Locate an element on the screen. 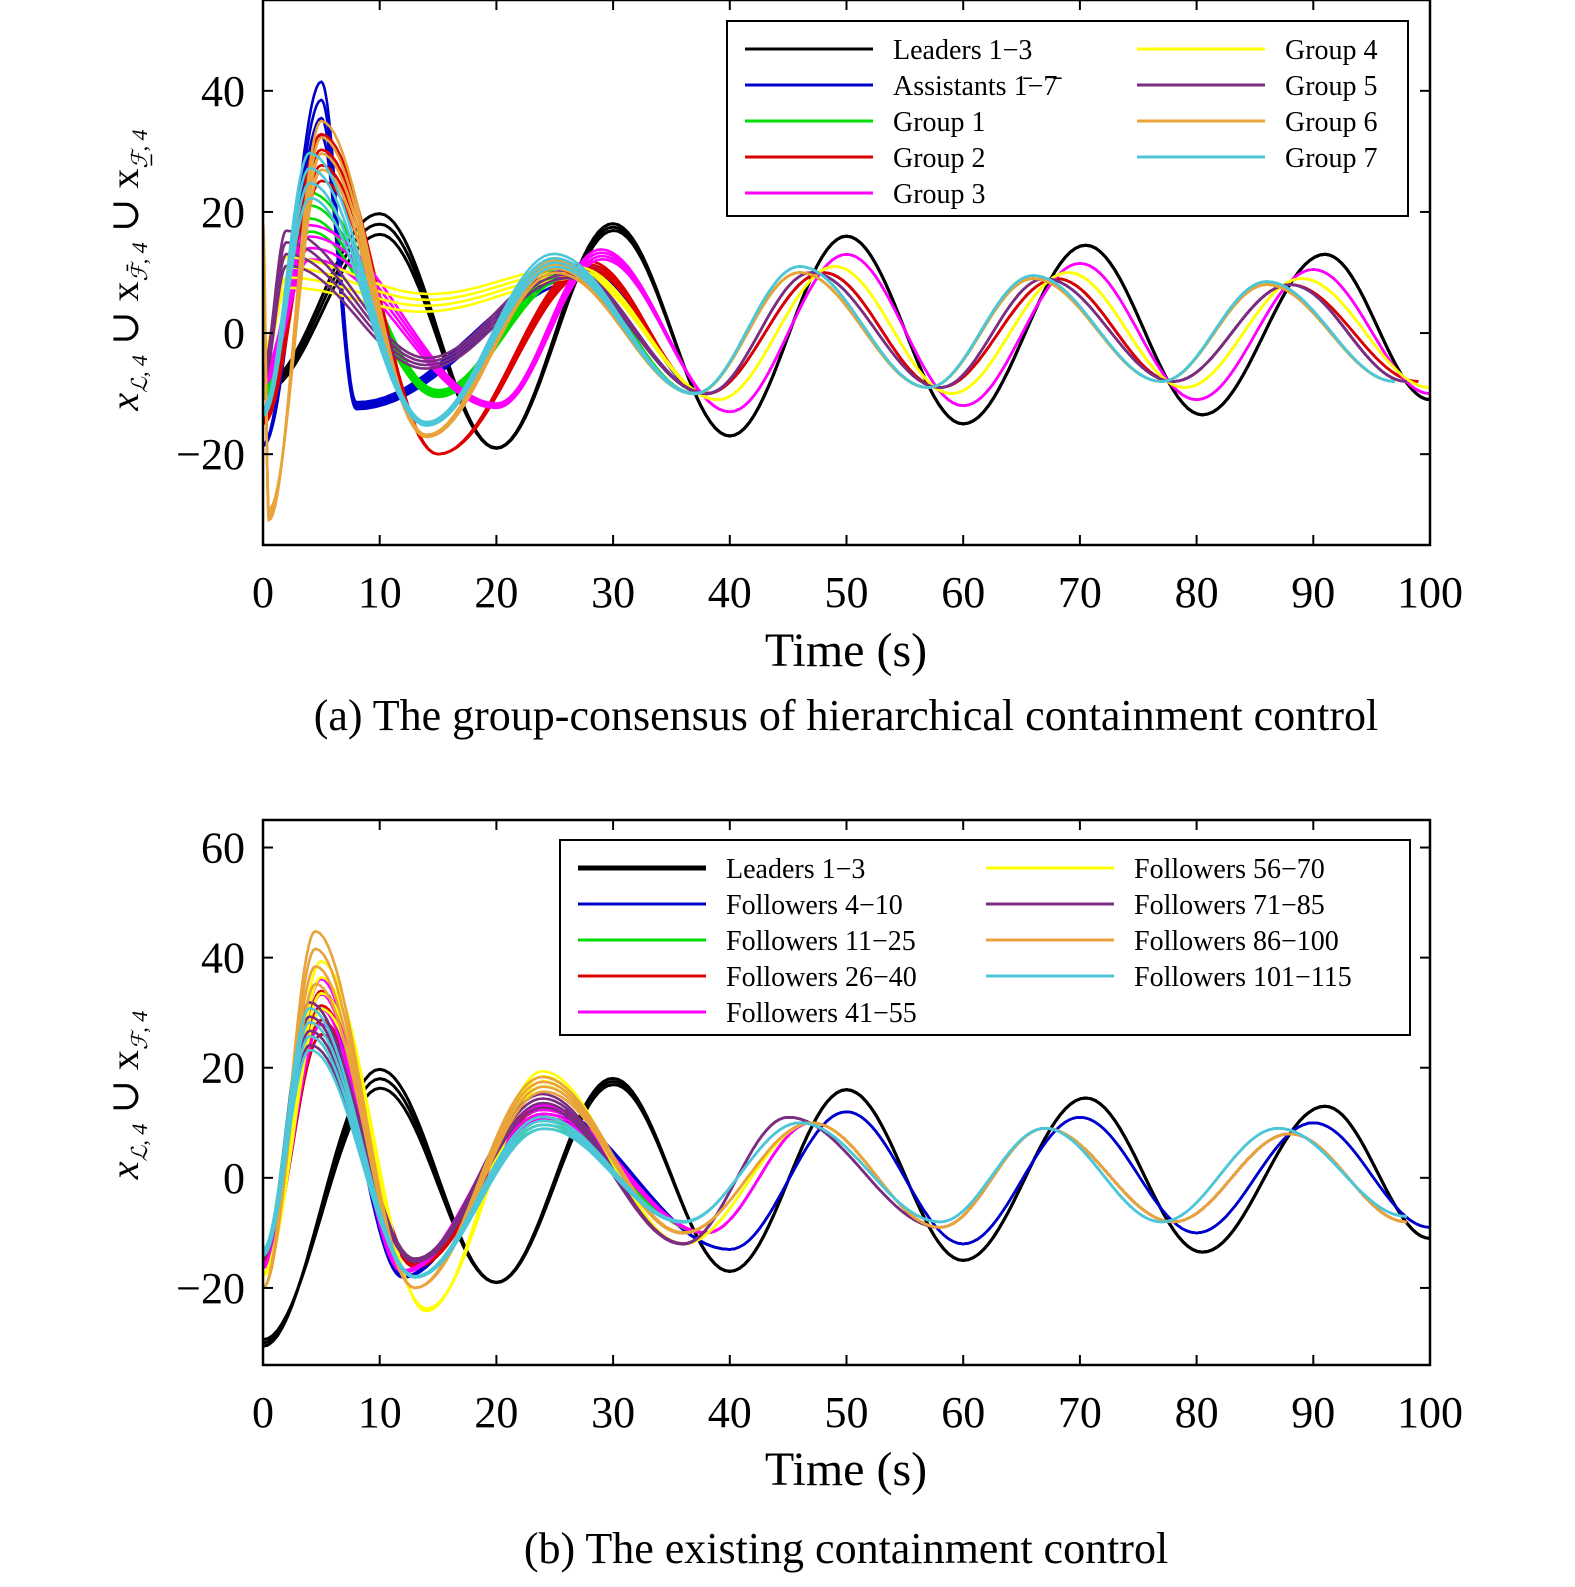 The height and width of the screenshot is (1587, 1575). legend-label: Followers 101−115 is located at coordinates (1243, 977).